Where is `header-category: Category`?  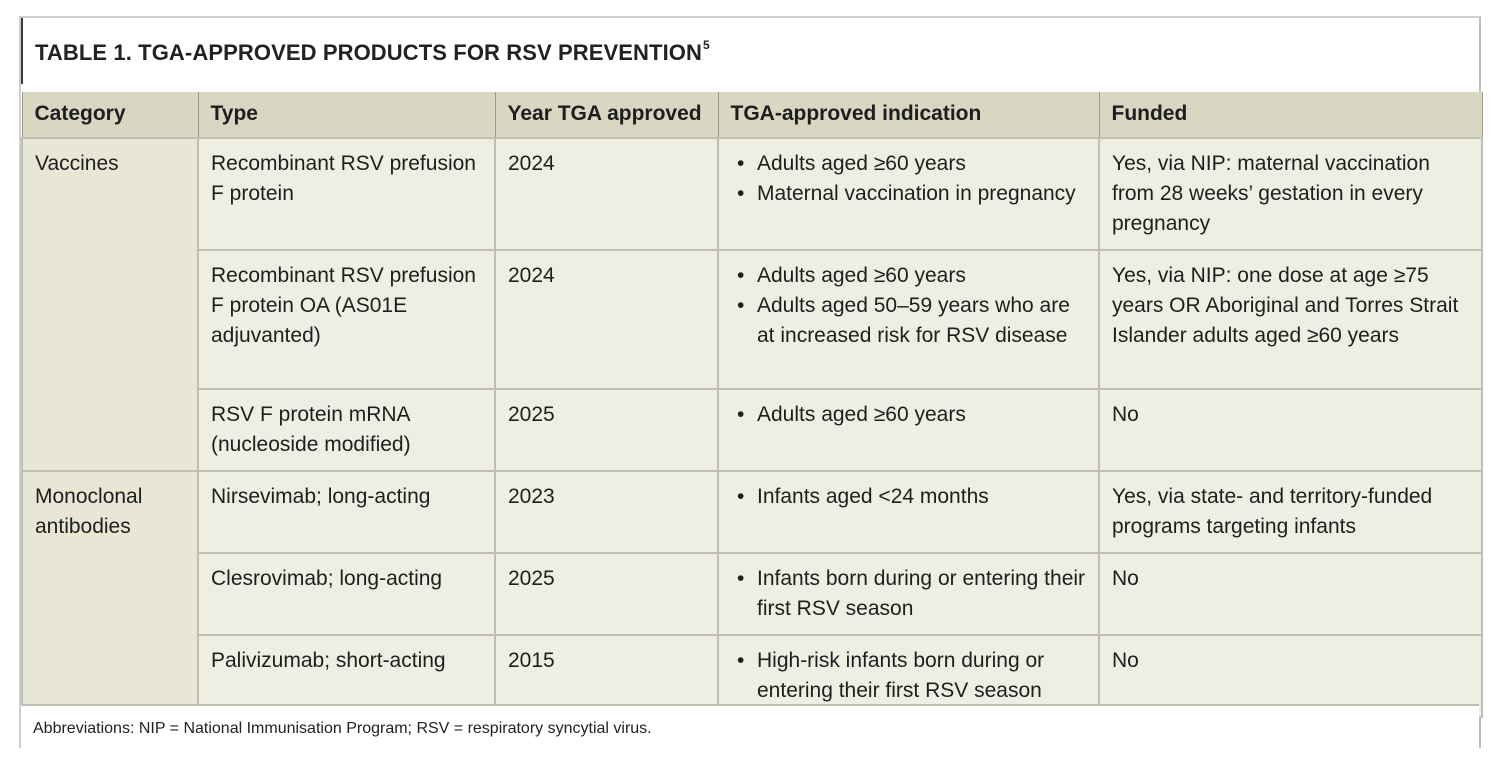
header-category: Category is located at coordinates (110, 115).